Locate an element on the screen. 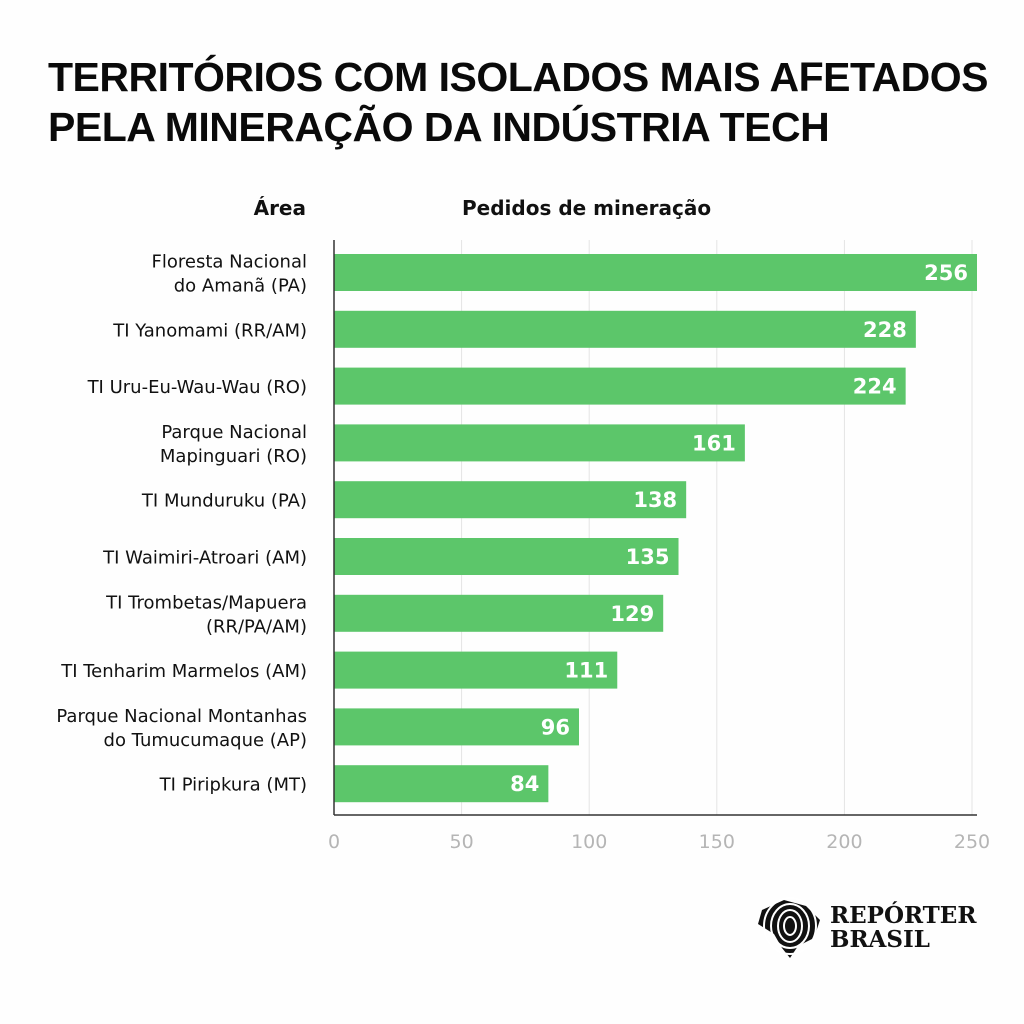 The image size is (1024, 1024). bar-value-label: 138 is located at coordinates (655, 500).